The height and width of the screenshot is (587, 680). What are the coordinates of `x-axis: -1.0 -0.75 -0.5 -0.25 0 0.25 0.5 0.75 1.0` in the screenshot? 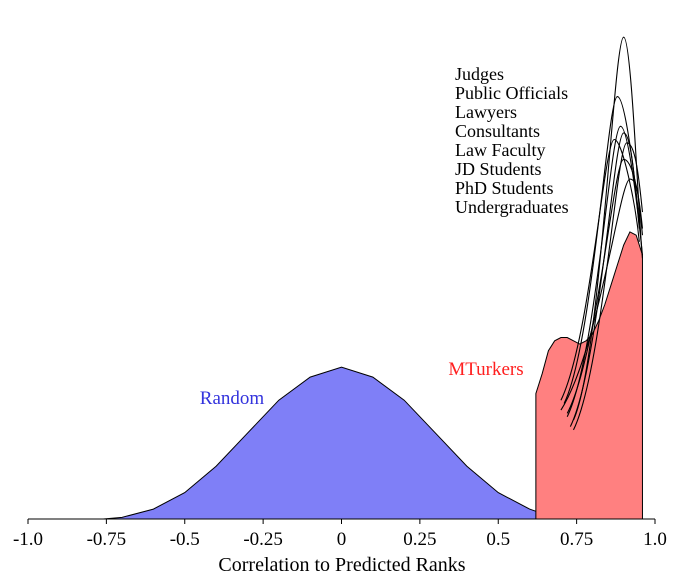 It's located at (340, 534).